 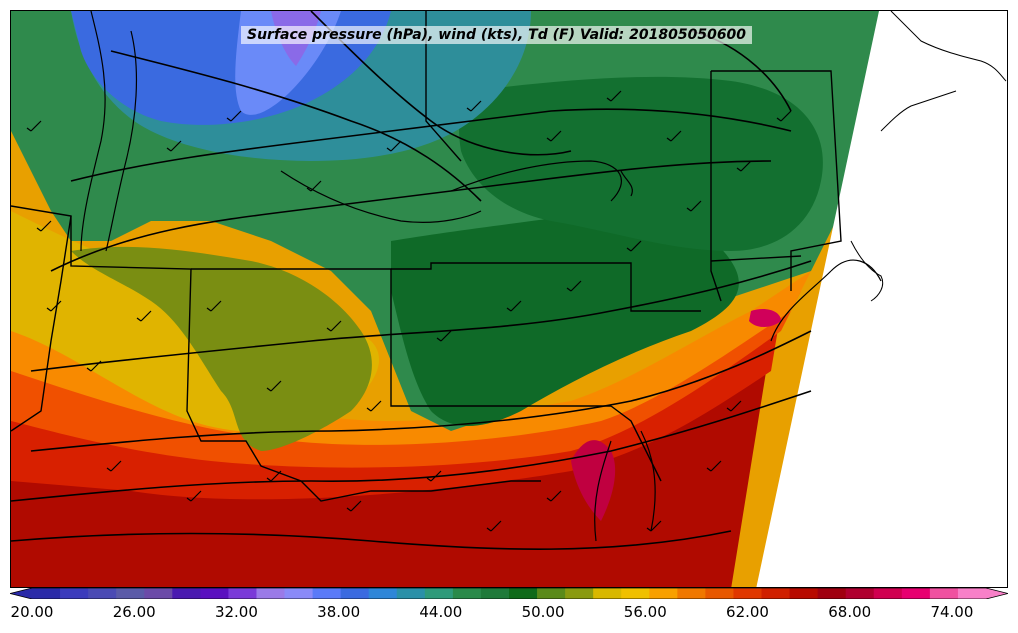 I want to click on field-band-coast-magenta, so click(x=593, y=480).